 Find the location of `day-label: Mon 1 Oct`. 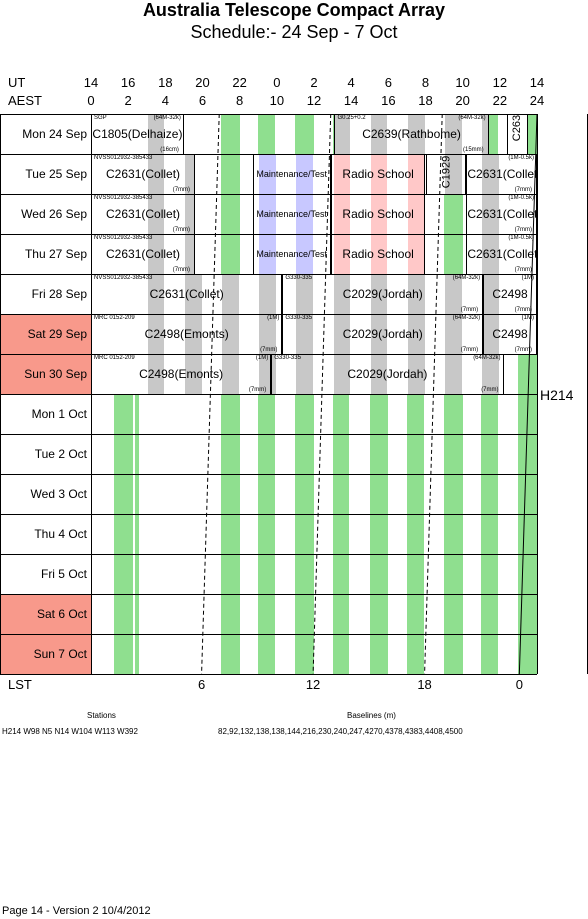

day-label: Mon 1 Oct is located at coordinates (59, 414).